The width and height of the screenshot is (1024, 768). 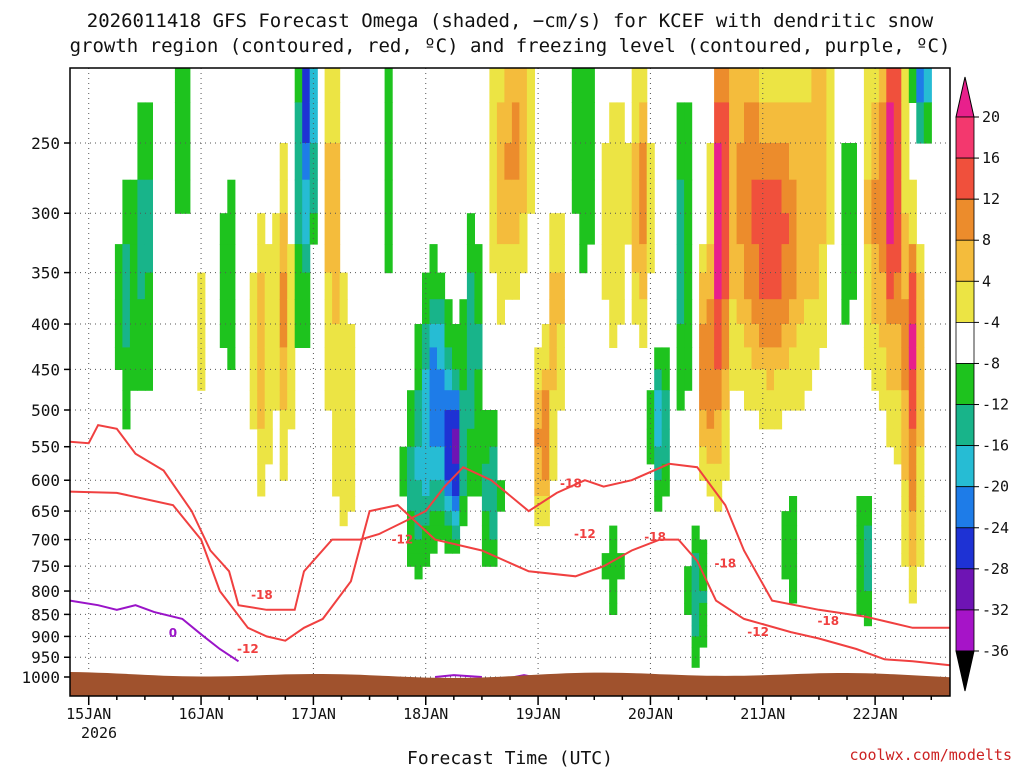 I want to click on colorbar-label: -24, so click(x=995, y=528).